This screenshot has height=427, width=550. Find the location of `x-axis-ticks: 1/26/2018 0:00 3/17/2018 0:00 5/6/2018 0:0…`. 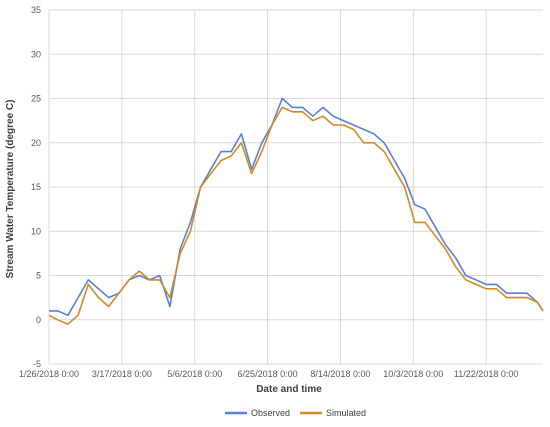

x-axis-ticks: 1/26/2018 0:00 3/17/2018 0:00 5/6/2018 0:0… is located at coordinates (268, 374).